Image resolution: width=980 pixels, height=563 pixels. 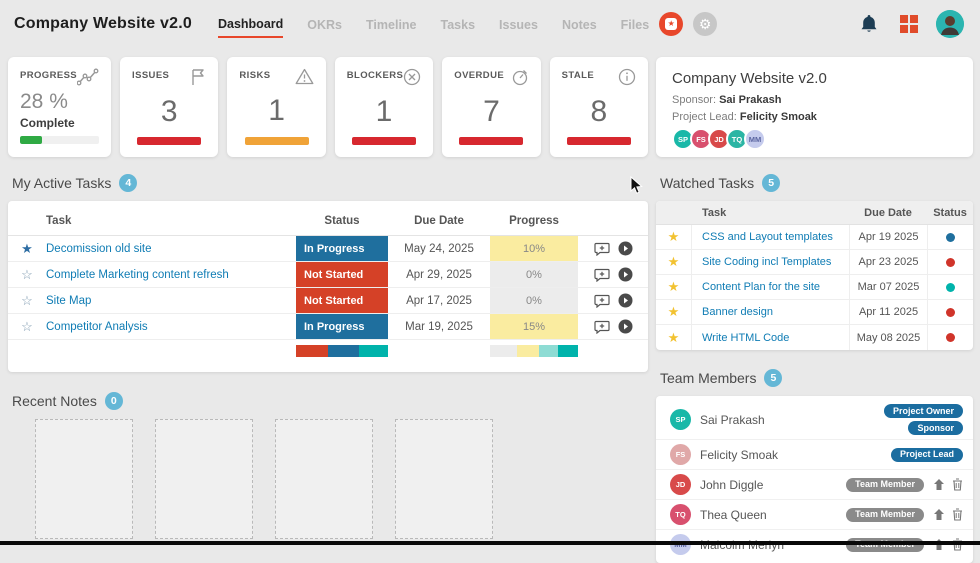 What do you see at coordinates (44, 101) in the screenshot?
I see `progress-percent: 28 %` at bounding box center [44, 101].